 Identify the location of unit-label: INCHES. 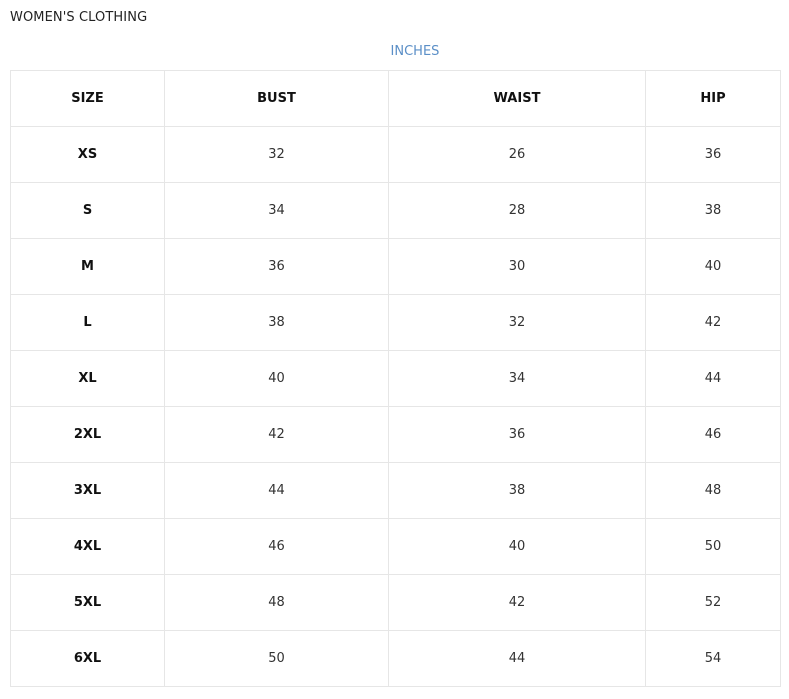
(415, 51).